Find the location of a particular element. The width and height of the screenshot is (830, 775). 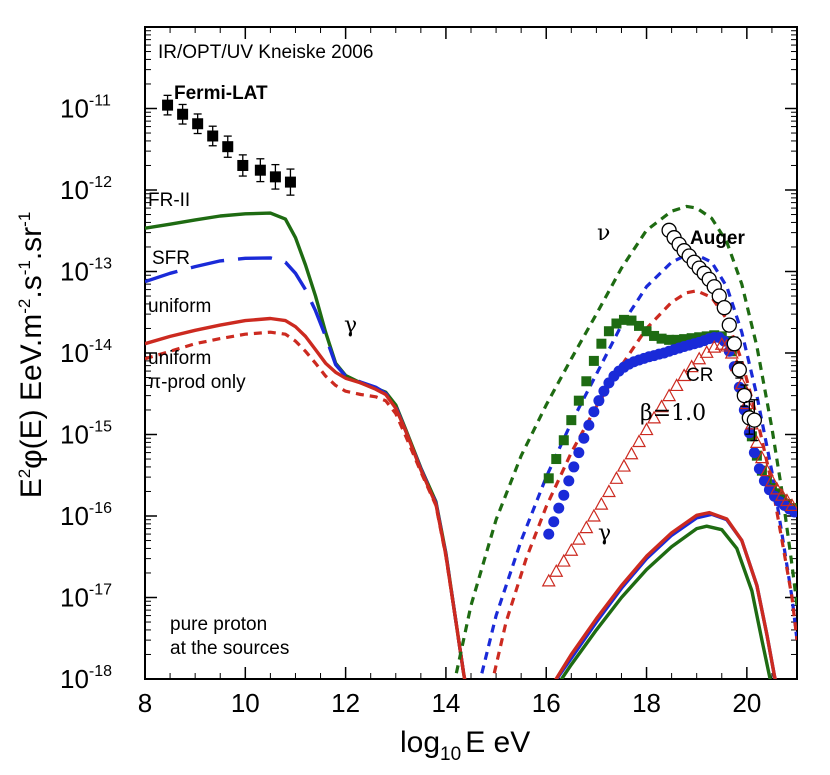

y-tick-label: 10-14 is located at coordinates (86, 352).